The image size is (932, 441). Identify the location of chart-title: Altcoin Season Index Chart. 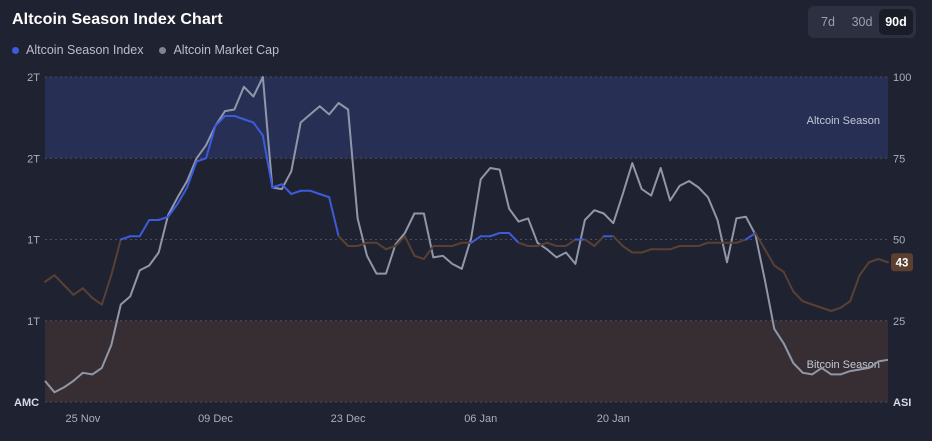
(117, 19).